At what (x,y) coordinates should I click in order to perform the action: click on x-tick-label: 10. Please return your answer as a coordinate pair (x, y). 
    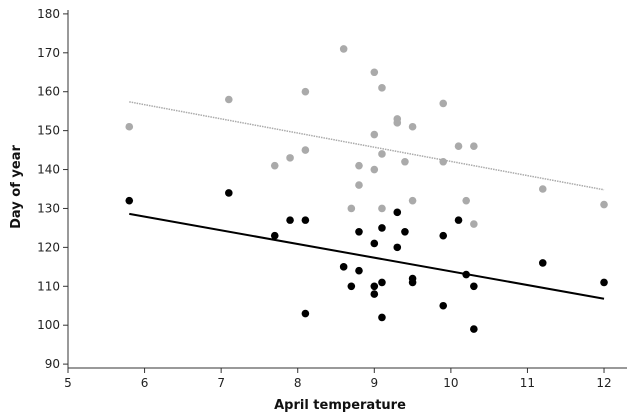
    Looking at the image, I should click on (450, 383).